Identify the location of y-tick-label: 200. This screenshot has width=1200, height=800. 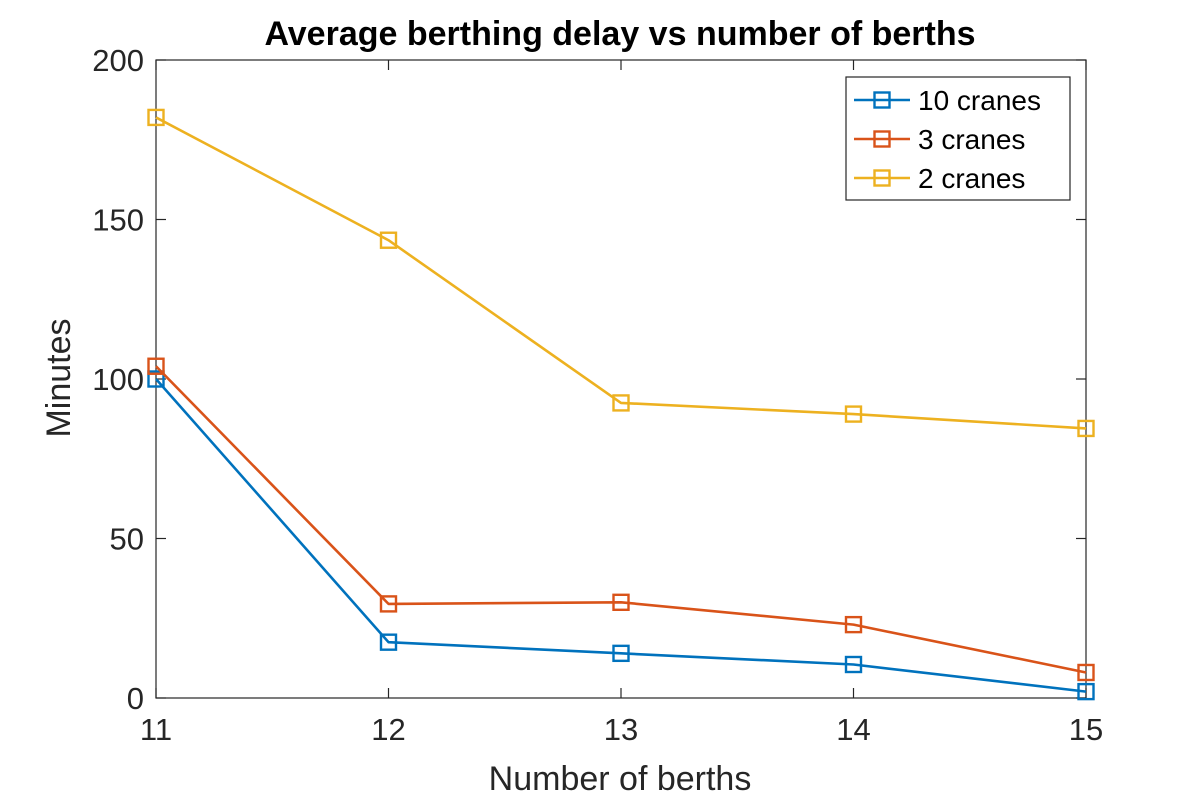
(118, 60).